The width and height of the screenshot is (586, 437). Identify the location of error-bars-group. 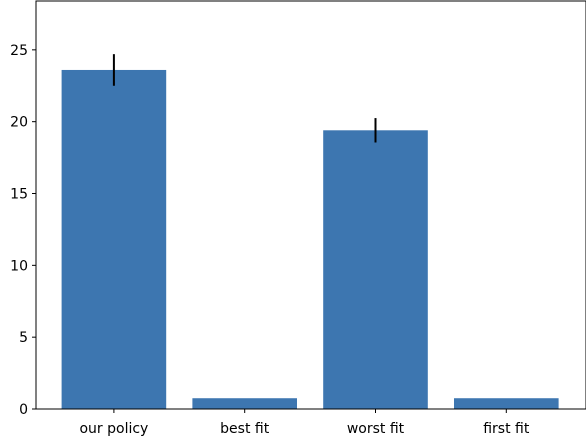
(244, 98).